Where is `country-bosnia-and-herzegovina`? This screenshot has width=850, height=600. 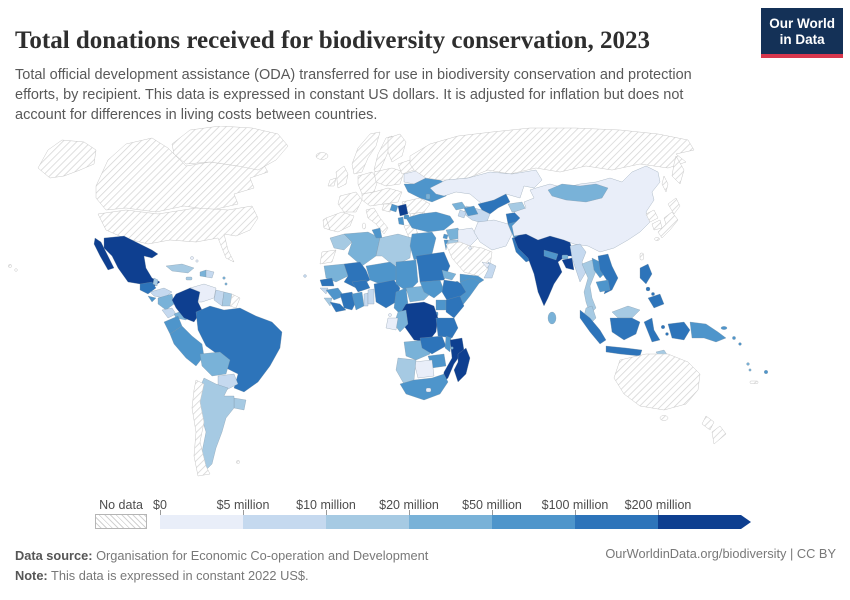
country-bosnia-and-herzegovina is located at coordinates (394, 208).